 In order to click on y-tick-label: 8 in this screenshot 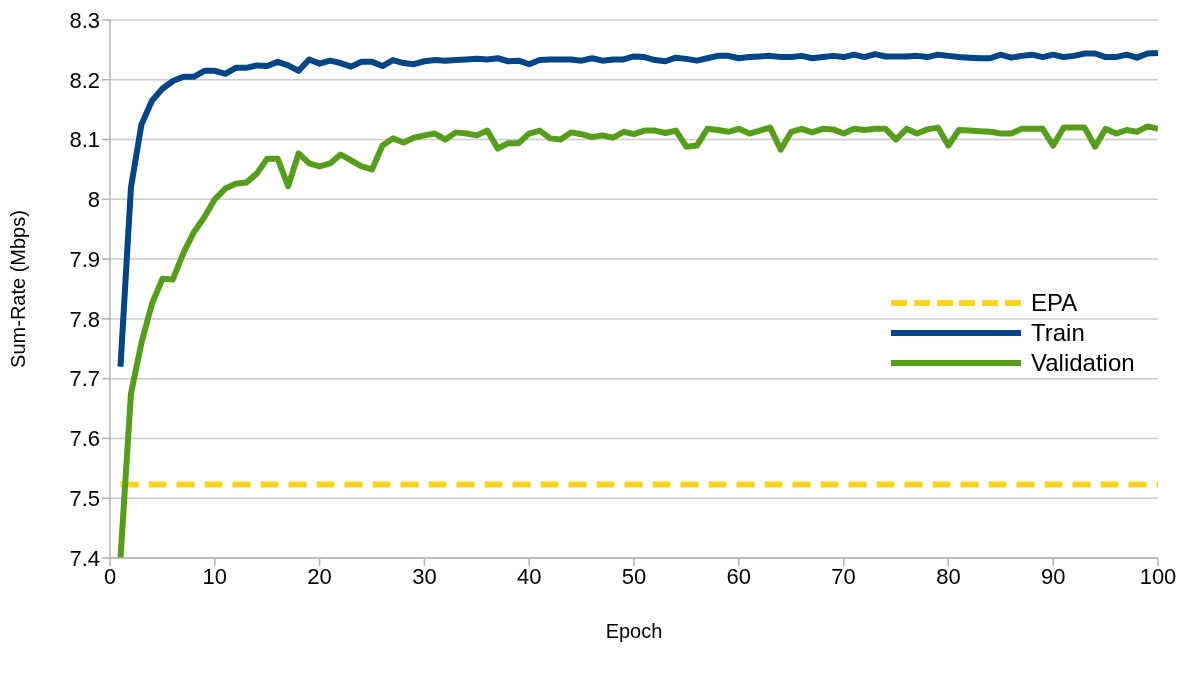, I will do `click(93, 200)`.